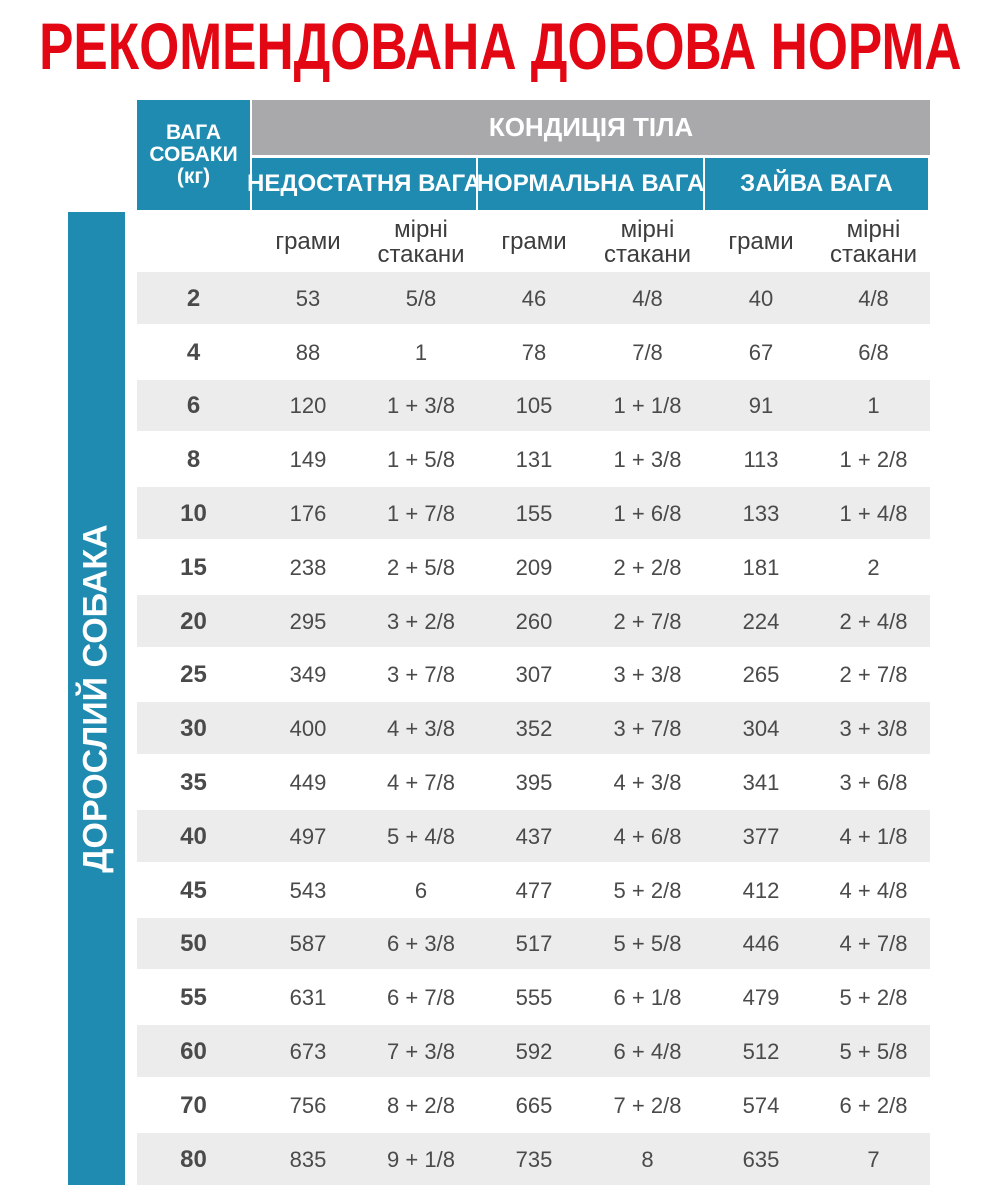 The height and width of the screenshot is (1200, 1000). Describe the element at coordinates (761, 298) in the screenshot. I see `value-cell: 40` at that location.